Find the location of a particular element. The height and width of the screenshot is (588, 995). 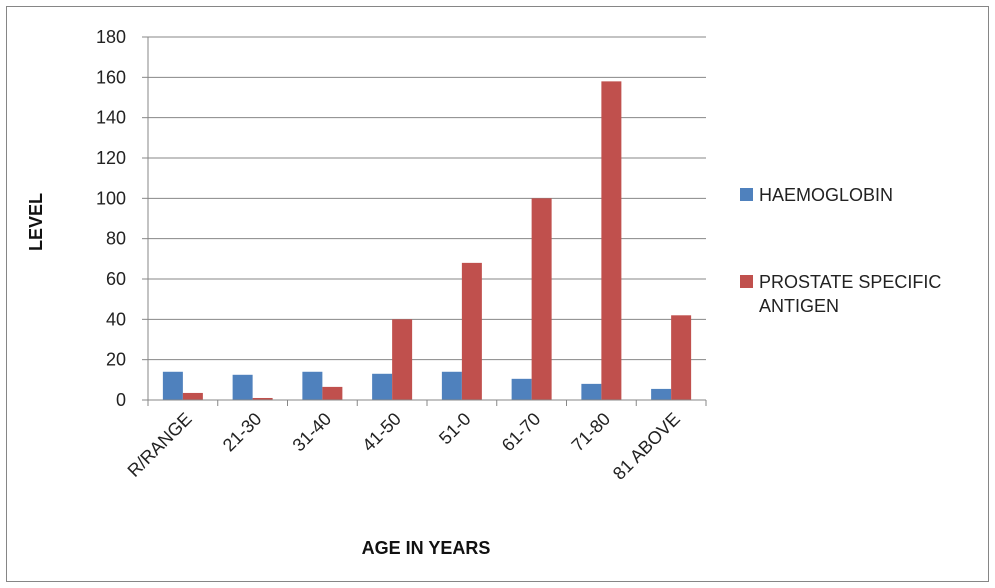

y-tick-label: 140 is located at coordinates (111, 118).